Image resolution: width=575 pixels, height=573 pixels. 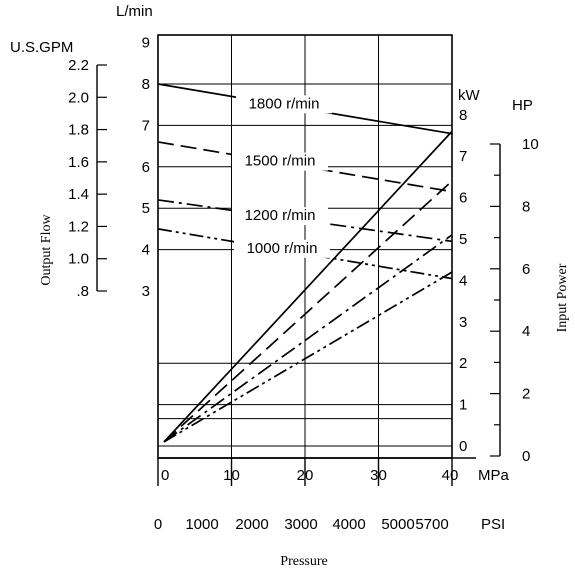 What do you see at coordinates (463, 322) in the screenshot?
I see `kw-tick-label: 3` at bounding box center [463, 322].